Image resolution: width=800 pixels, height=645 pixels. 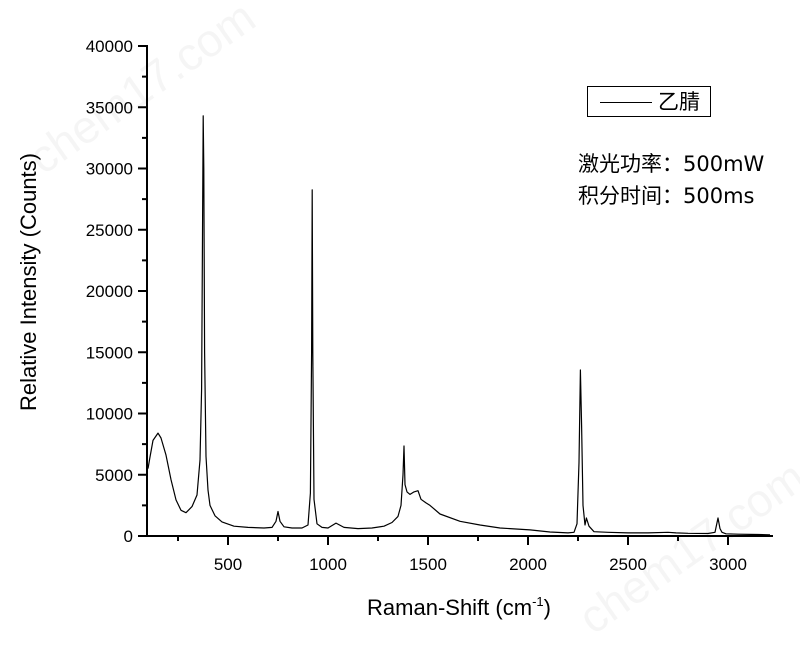 I want to click on legend: 乙腈, so click(x=649, y=101).